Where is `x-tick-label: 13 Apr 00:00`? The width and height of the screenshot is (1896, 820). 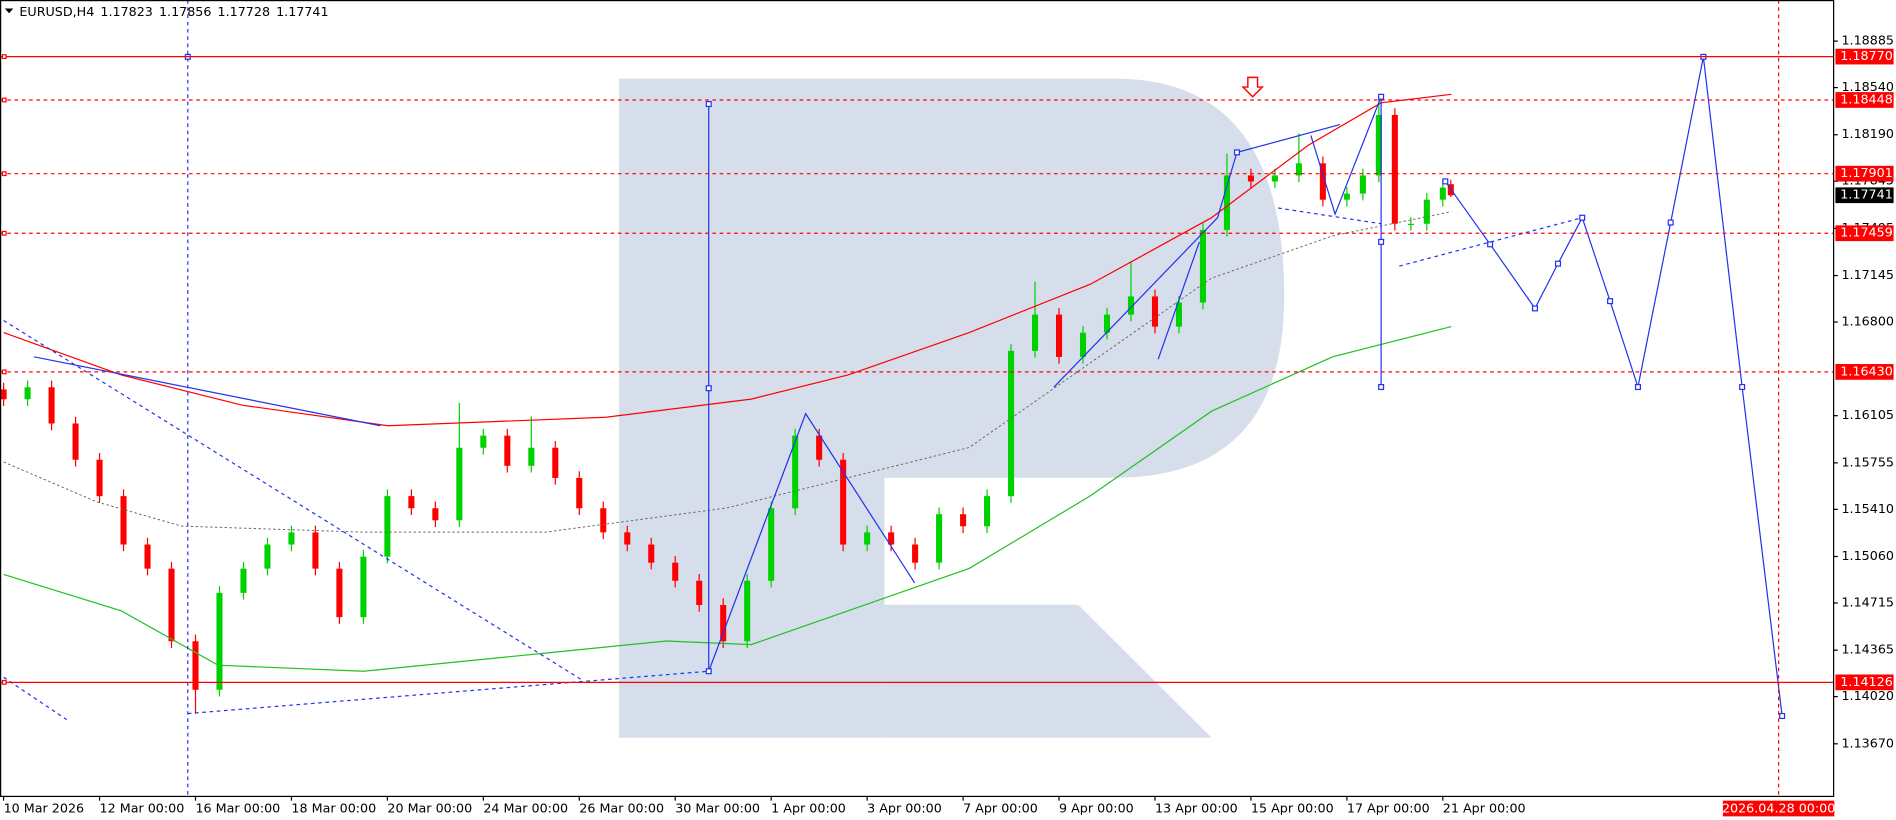 x-tick-label: 13 Apr 00:00 is located at coordinates (1196, 808).